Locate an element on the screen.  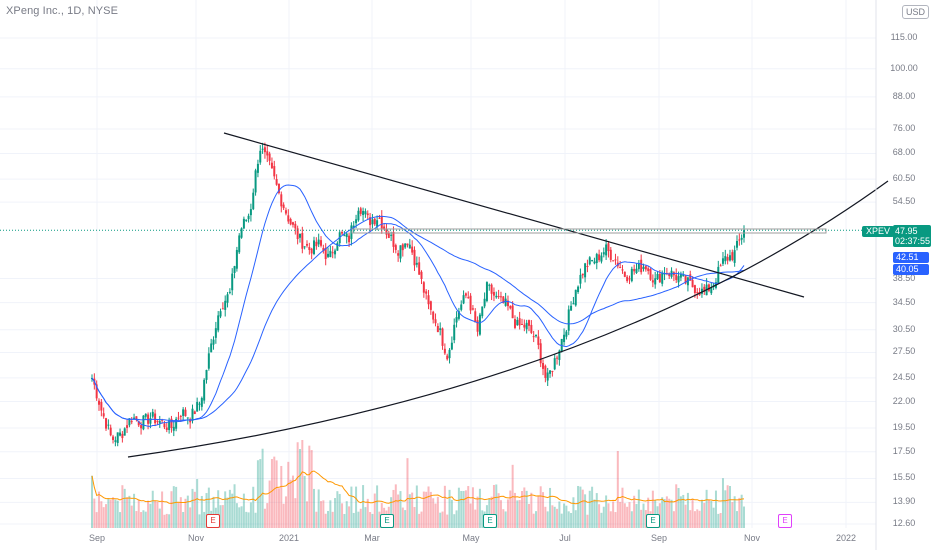
time-tick-label: 2021 is located at coordinates (289, 538).